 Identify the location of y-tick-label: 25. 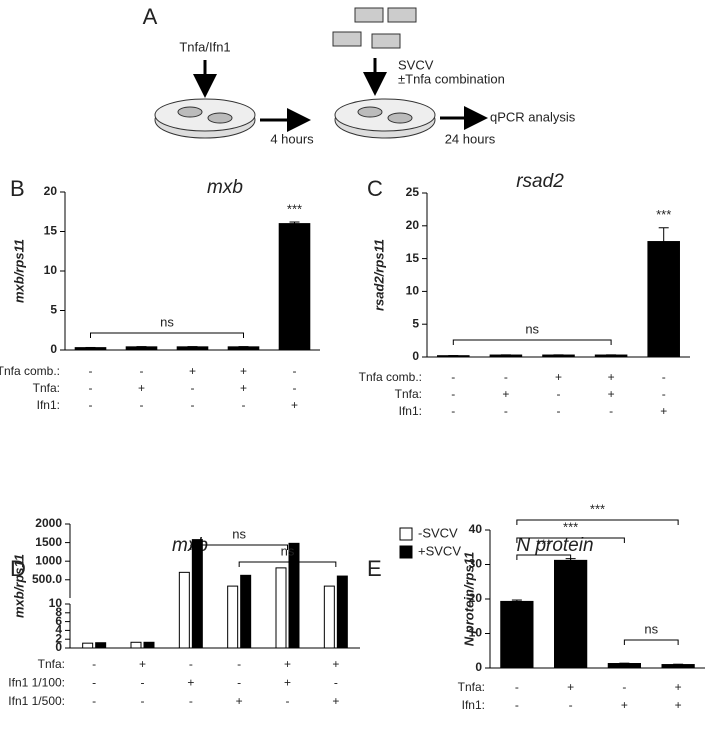
(413, 192).